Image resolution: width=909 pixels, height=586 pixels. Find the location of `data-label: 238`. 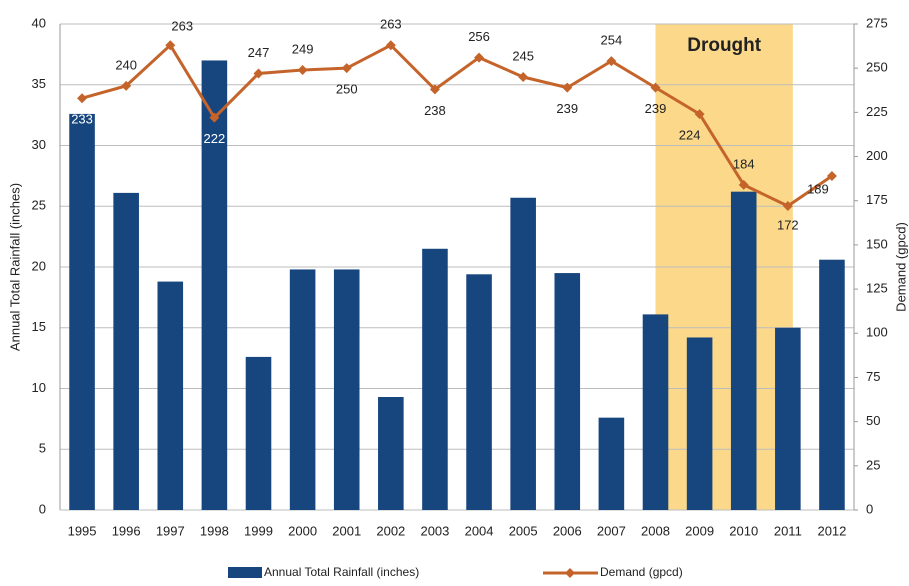

data-label: 238 is located at coordinates (435, 110).